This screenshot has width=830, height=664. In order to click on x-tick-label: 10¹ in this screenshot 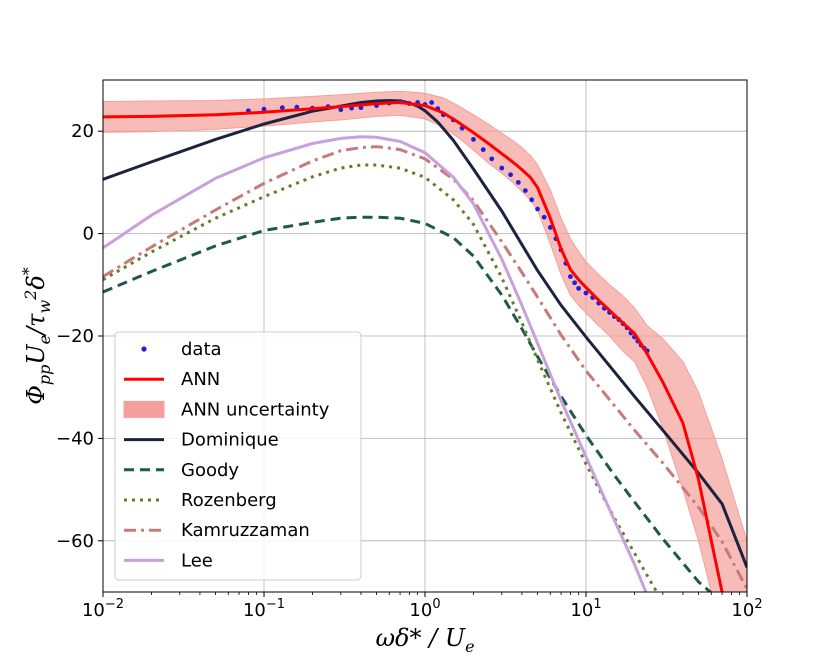, I will do `click(585, 609)`.